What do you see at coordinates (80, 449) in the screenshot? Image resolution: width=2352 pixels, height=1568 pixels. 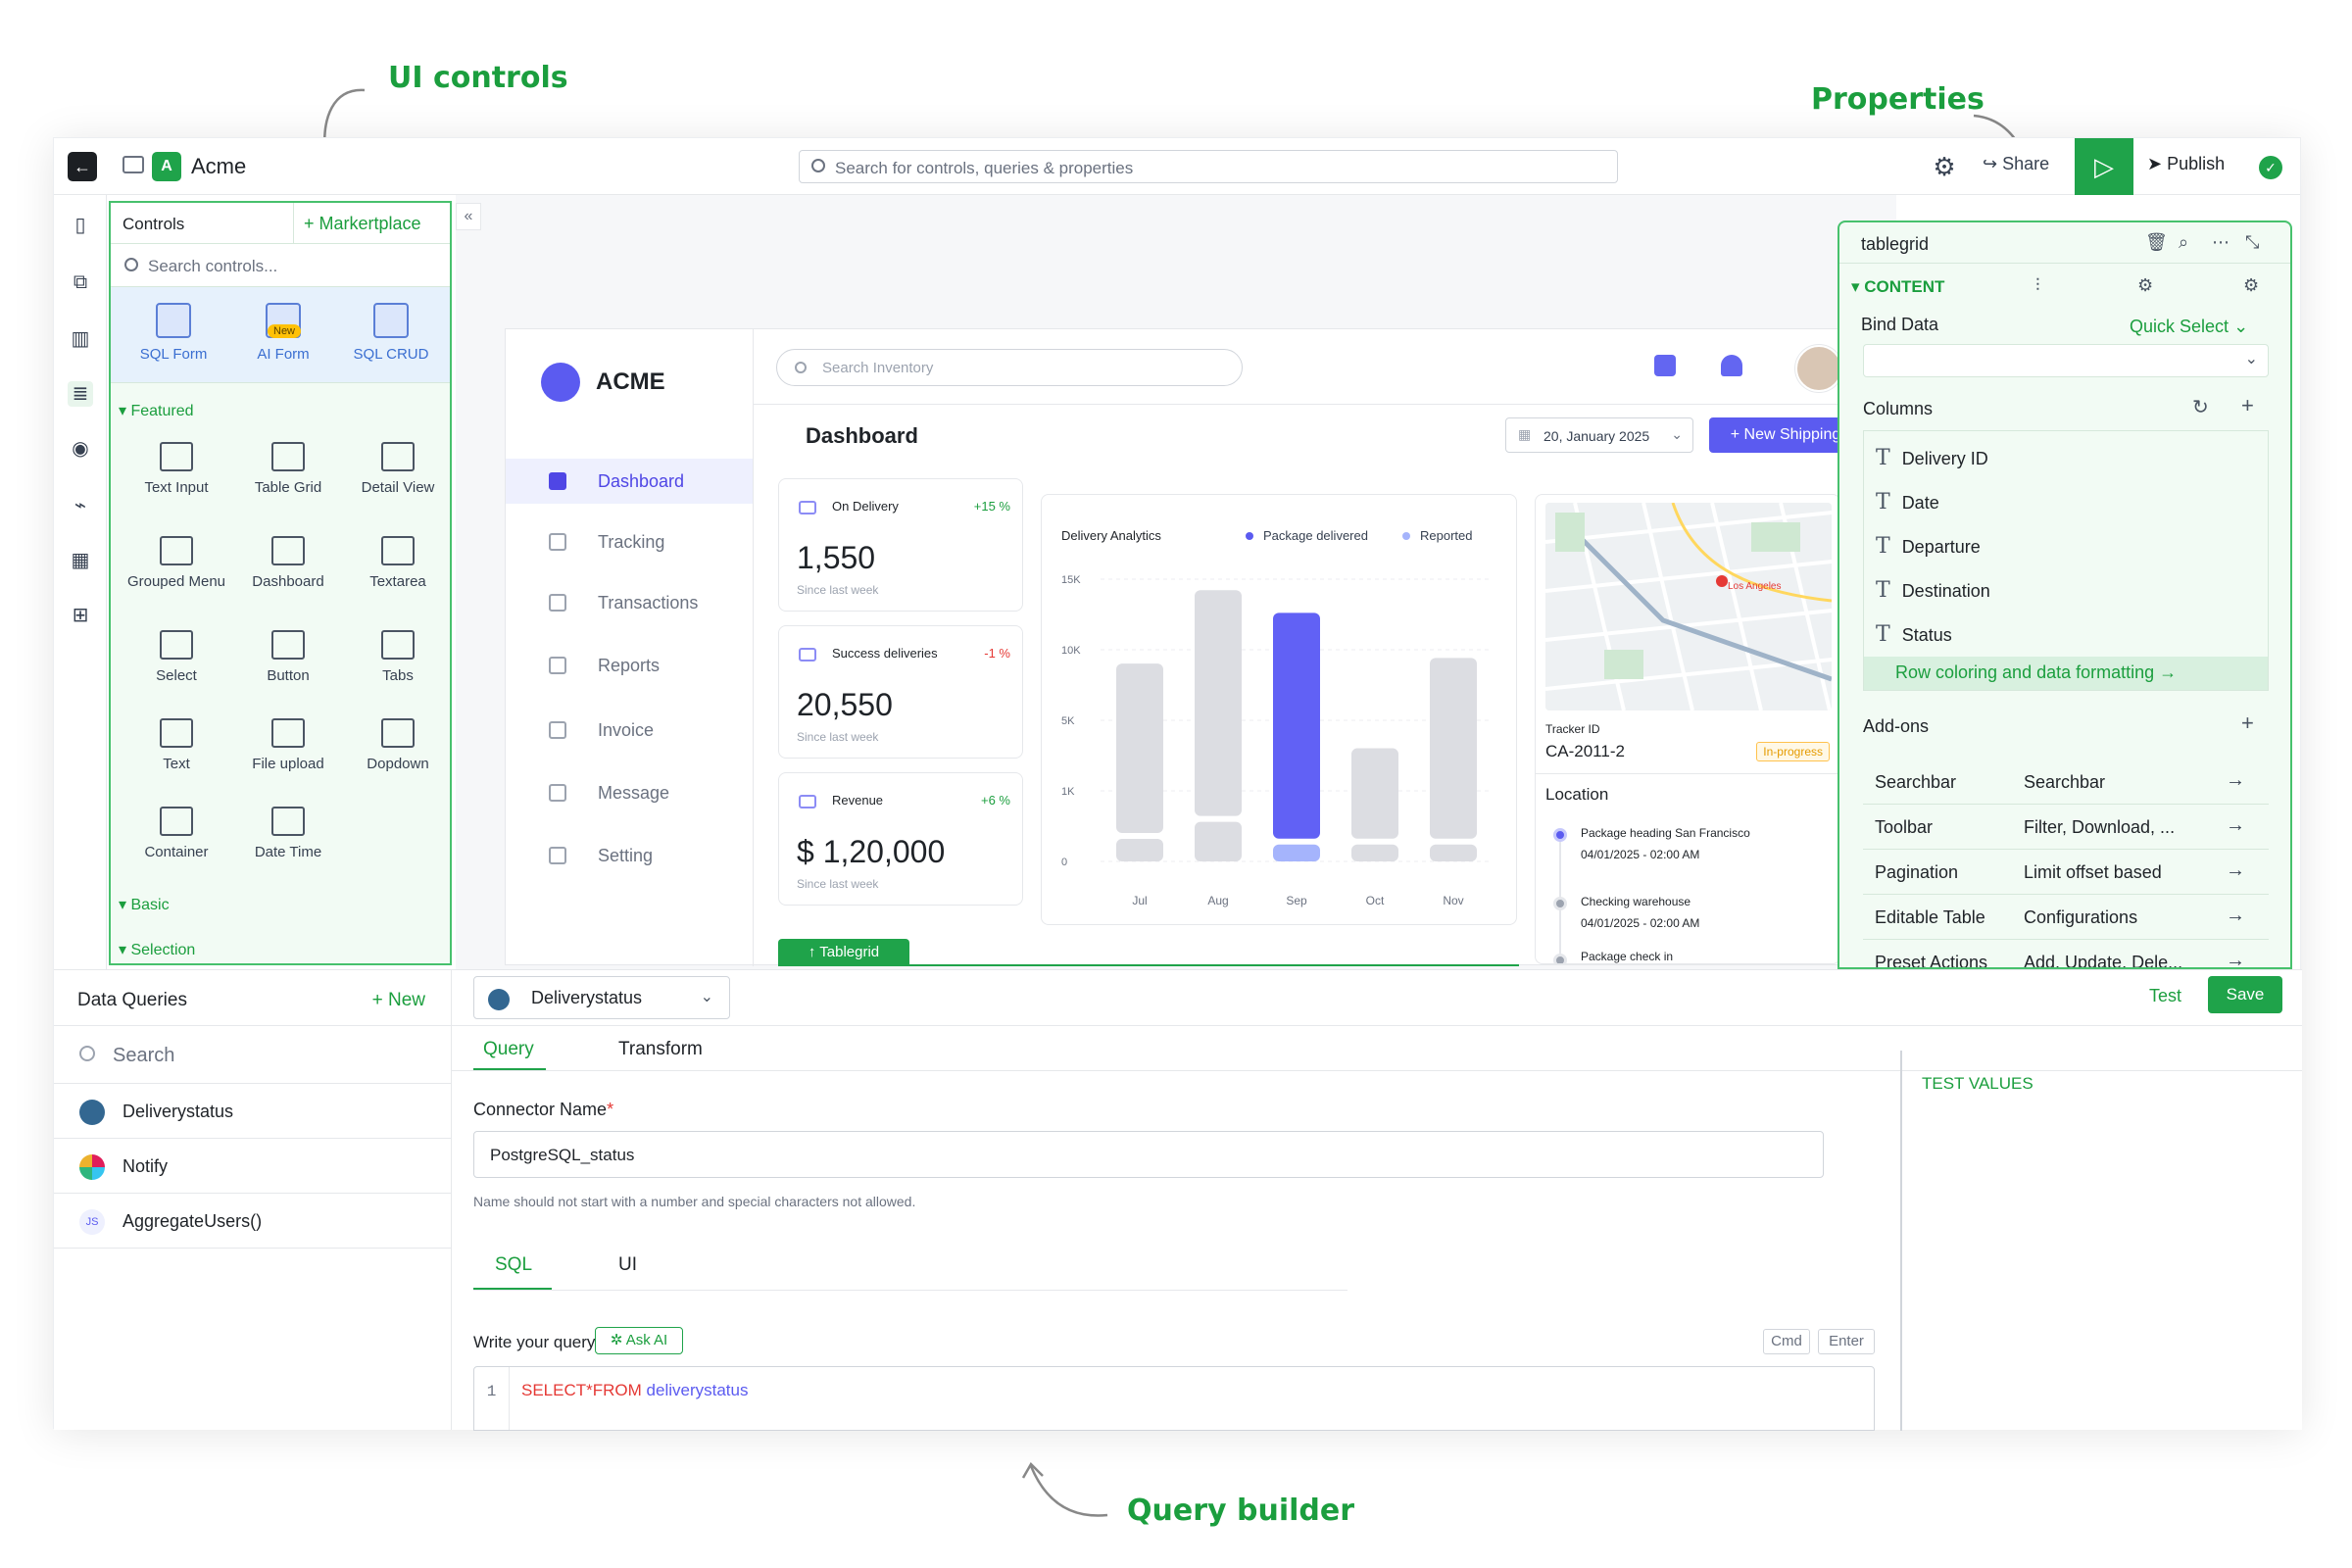 I see `eye-icon: ◉` at bounding box center [80, 449].